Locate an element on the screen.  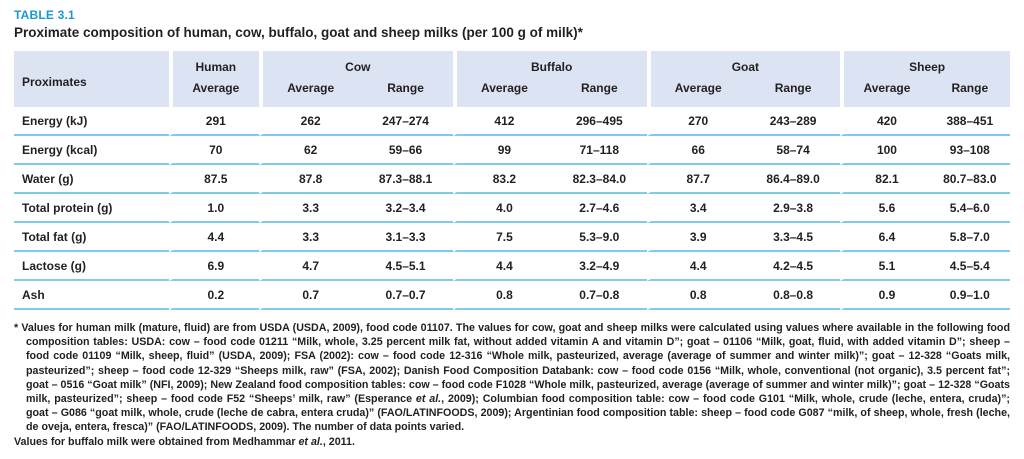
cell-sheep-range: 93–108 is located at coordinates (969, 150).